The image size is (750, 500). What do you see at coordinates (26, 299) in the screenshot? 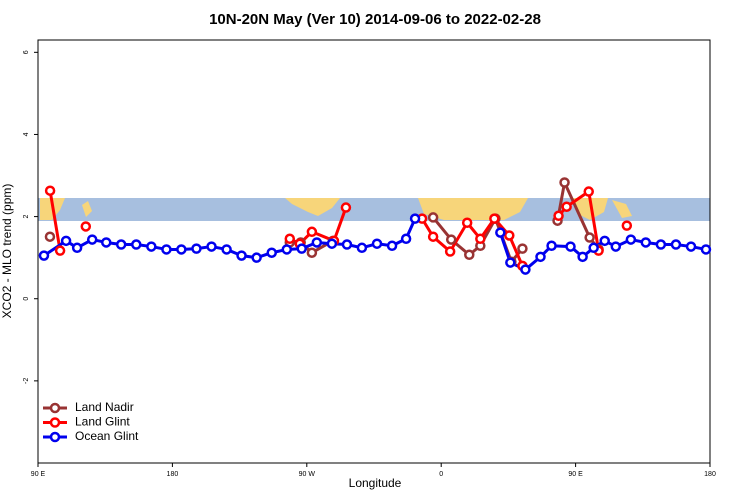
I see `y-tick-label: 0` at bounding box center [26, 299].